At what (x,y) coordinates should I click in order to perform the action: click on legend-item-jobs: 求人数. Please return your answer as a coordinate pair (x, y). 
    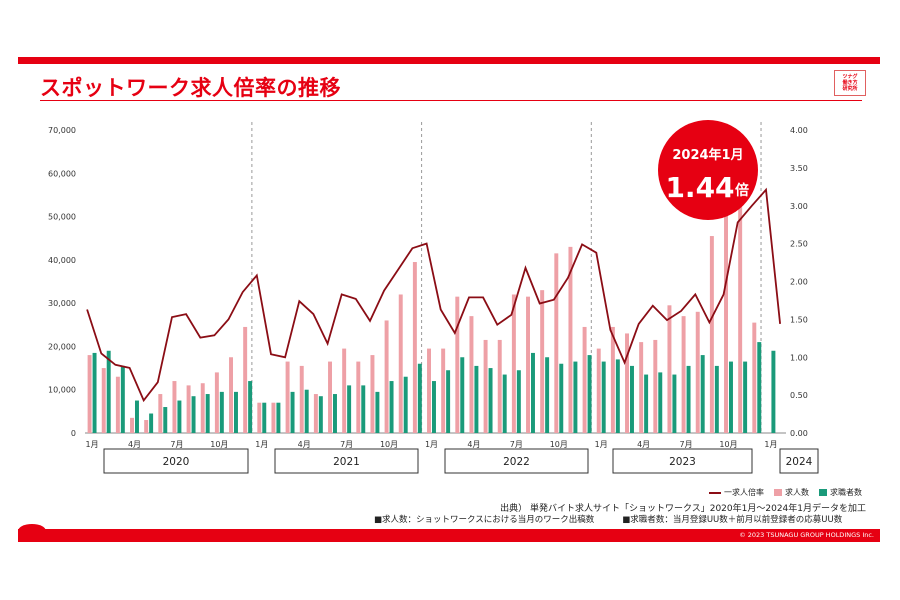
    Looking at the image, I should click on (791, 492).